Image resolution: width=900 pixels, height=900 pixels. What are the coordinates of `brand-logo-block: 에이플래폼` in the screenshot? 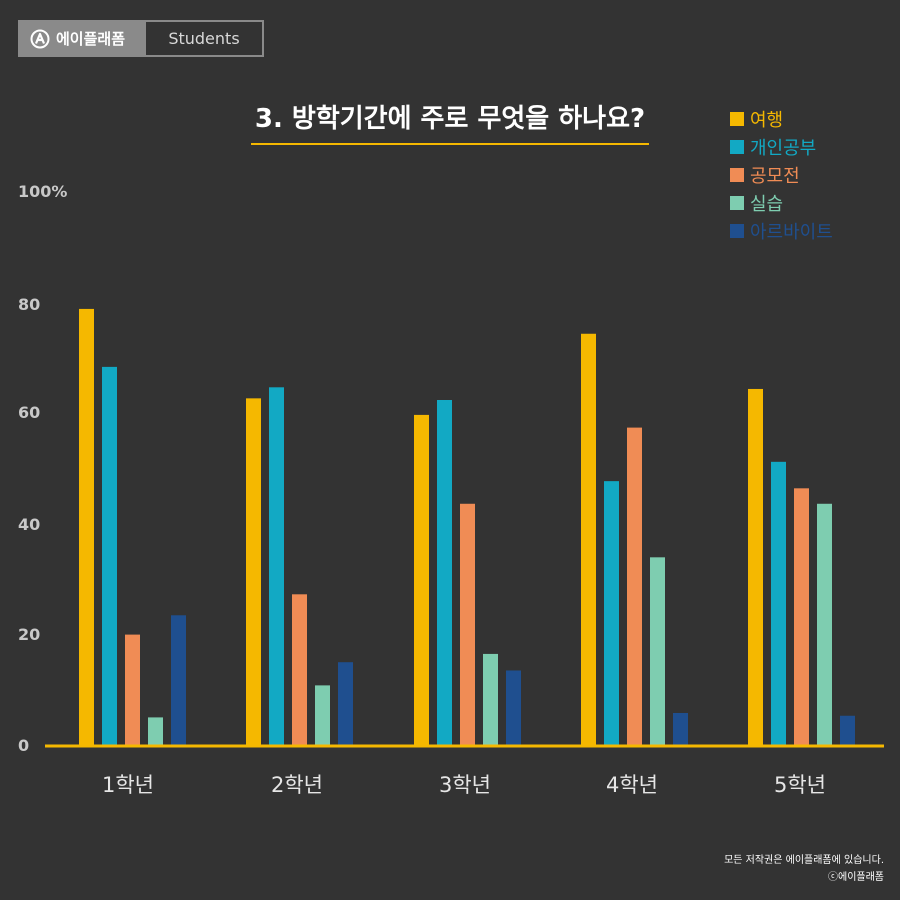 It's located at (83, 38).